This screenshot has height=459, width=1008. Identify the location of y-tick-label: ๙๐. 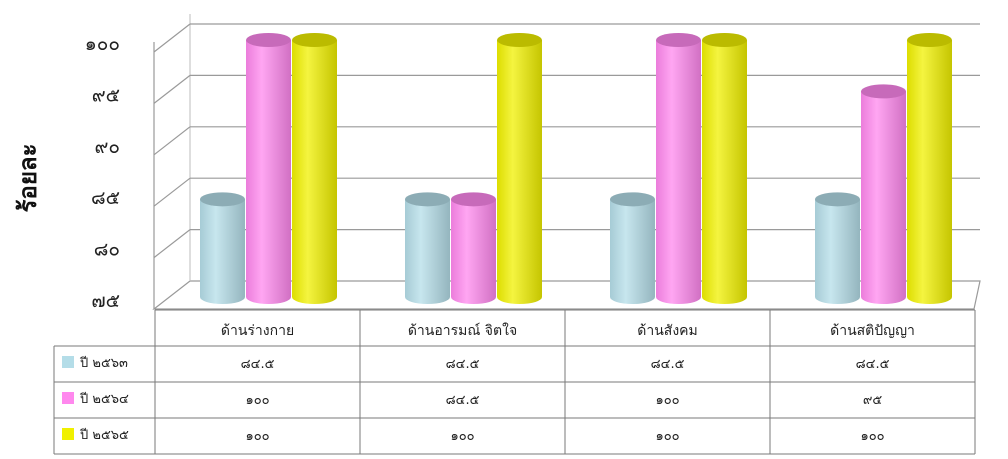
(107, 147).